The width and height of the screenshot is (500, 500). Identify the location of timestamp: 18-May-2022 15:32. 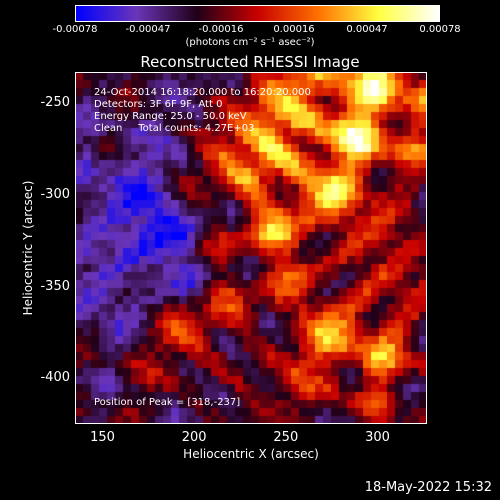
(428, 487).